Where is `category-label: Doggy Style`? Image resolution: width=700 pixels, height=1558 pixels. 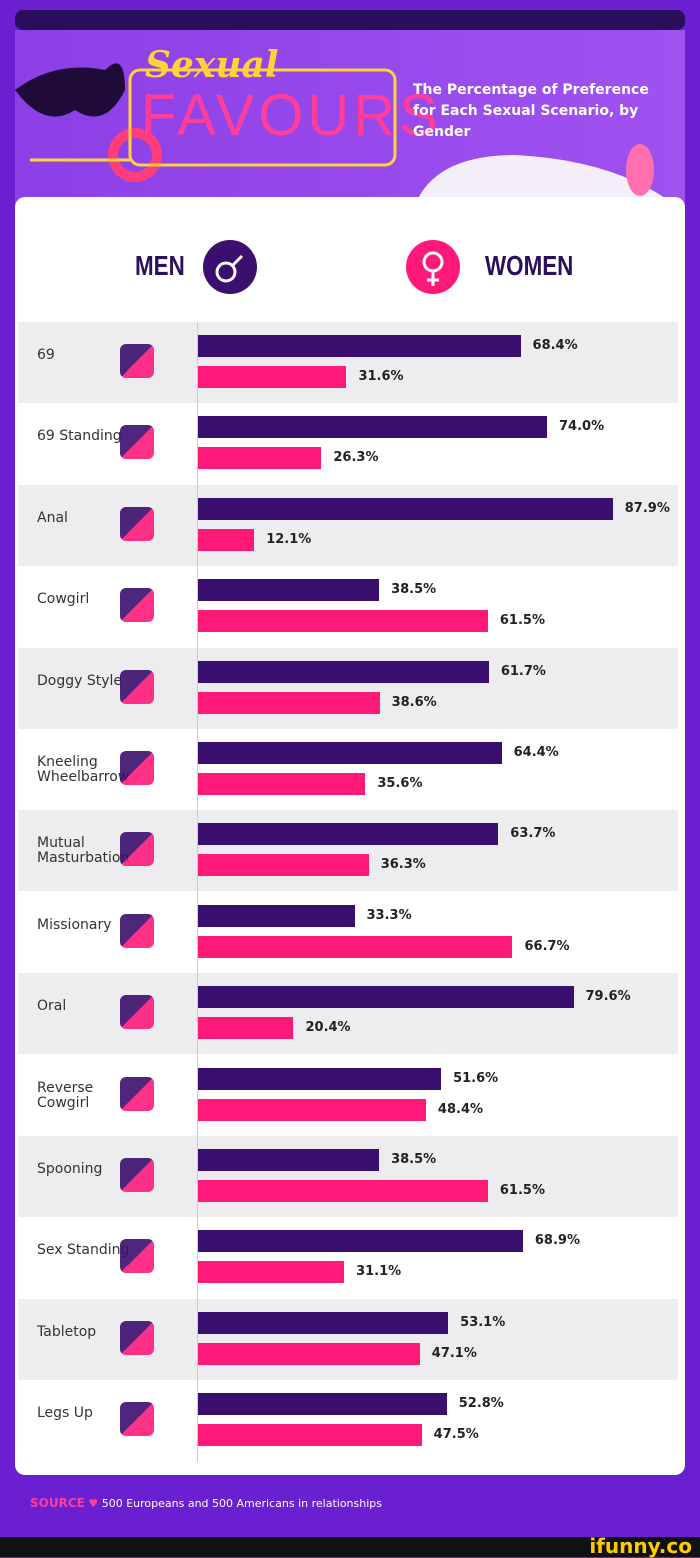
category-label: Doggy Style is located at coordinates (80, 680).